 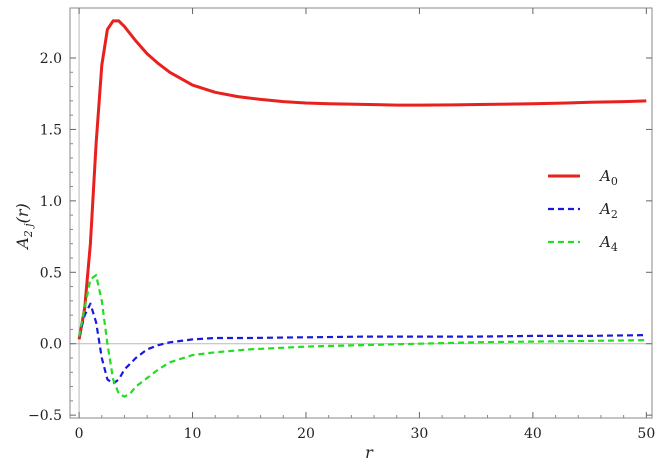 I want to click on x-tick-label: 30, so click(x=420, y=434).